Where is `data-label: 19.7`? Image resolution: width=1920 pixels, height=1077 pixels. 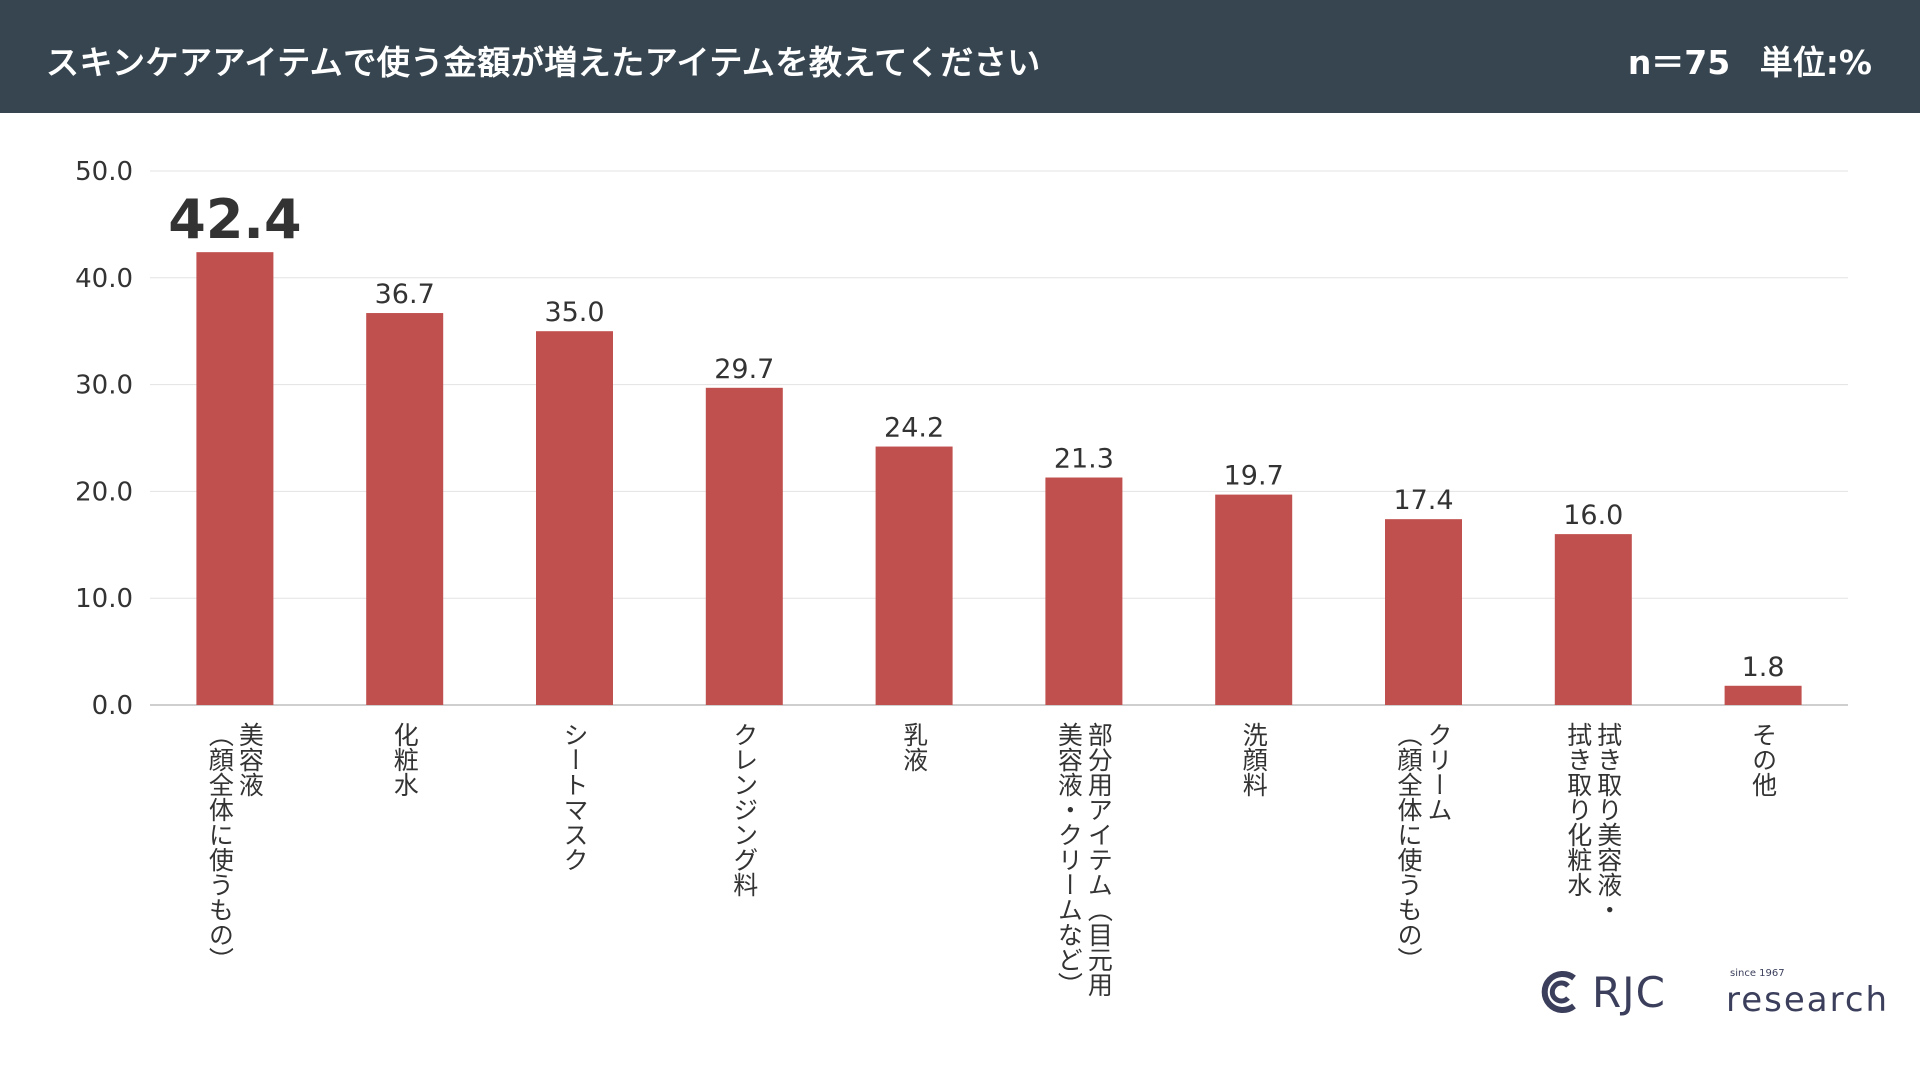 data-label: 19.7 is located at coordinates (1254, 476).